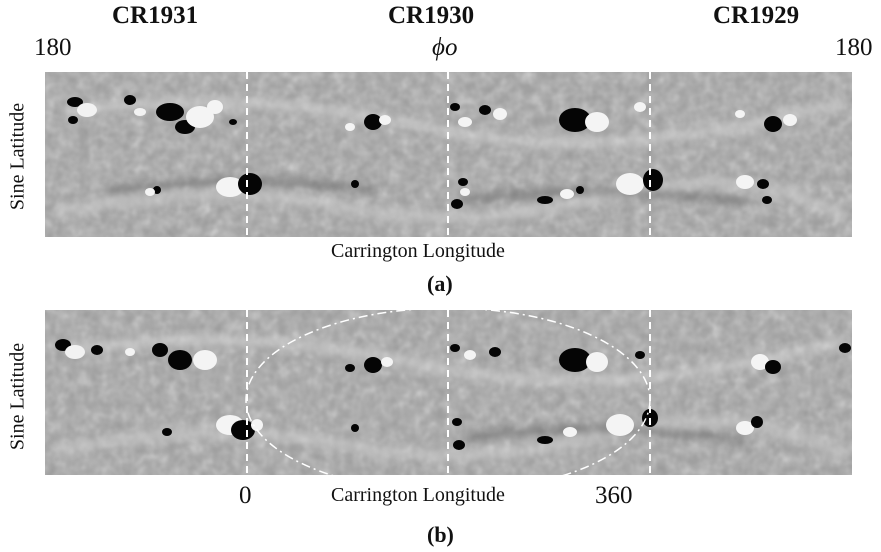 The height and width of the screenshot is (552, 881). Describe the element at coordinates (155, 15) in the screenshot. I see `rotation-label-cr1931: CR1931` at that location.